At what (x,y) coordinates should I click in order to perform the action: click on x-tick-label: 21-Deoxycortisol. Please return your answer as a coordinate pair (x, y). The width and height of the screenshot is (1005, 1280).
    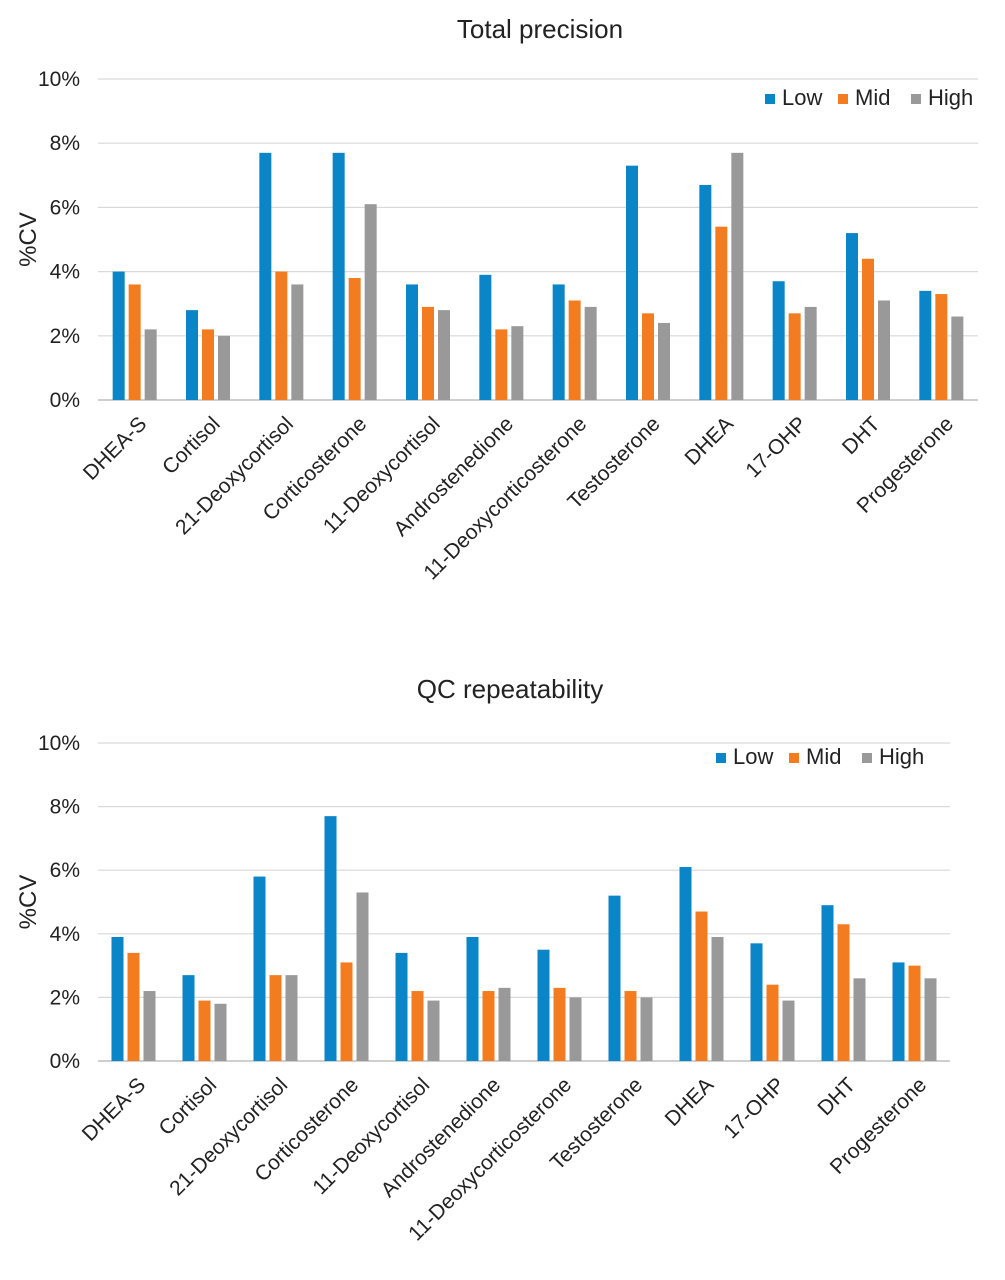
    Looking at the image, I should click on (228, 1136).